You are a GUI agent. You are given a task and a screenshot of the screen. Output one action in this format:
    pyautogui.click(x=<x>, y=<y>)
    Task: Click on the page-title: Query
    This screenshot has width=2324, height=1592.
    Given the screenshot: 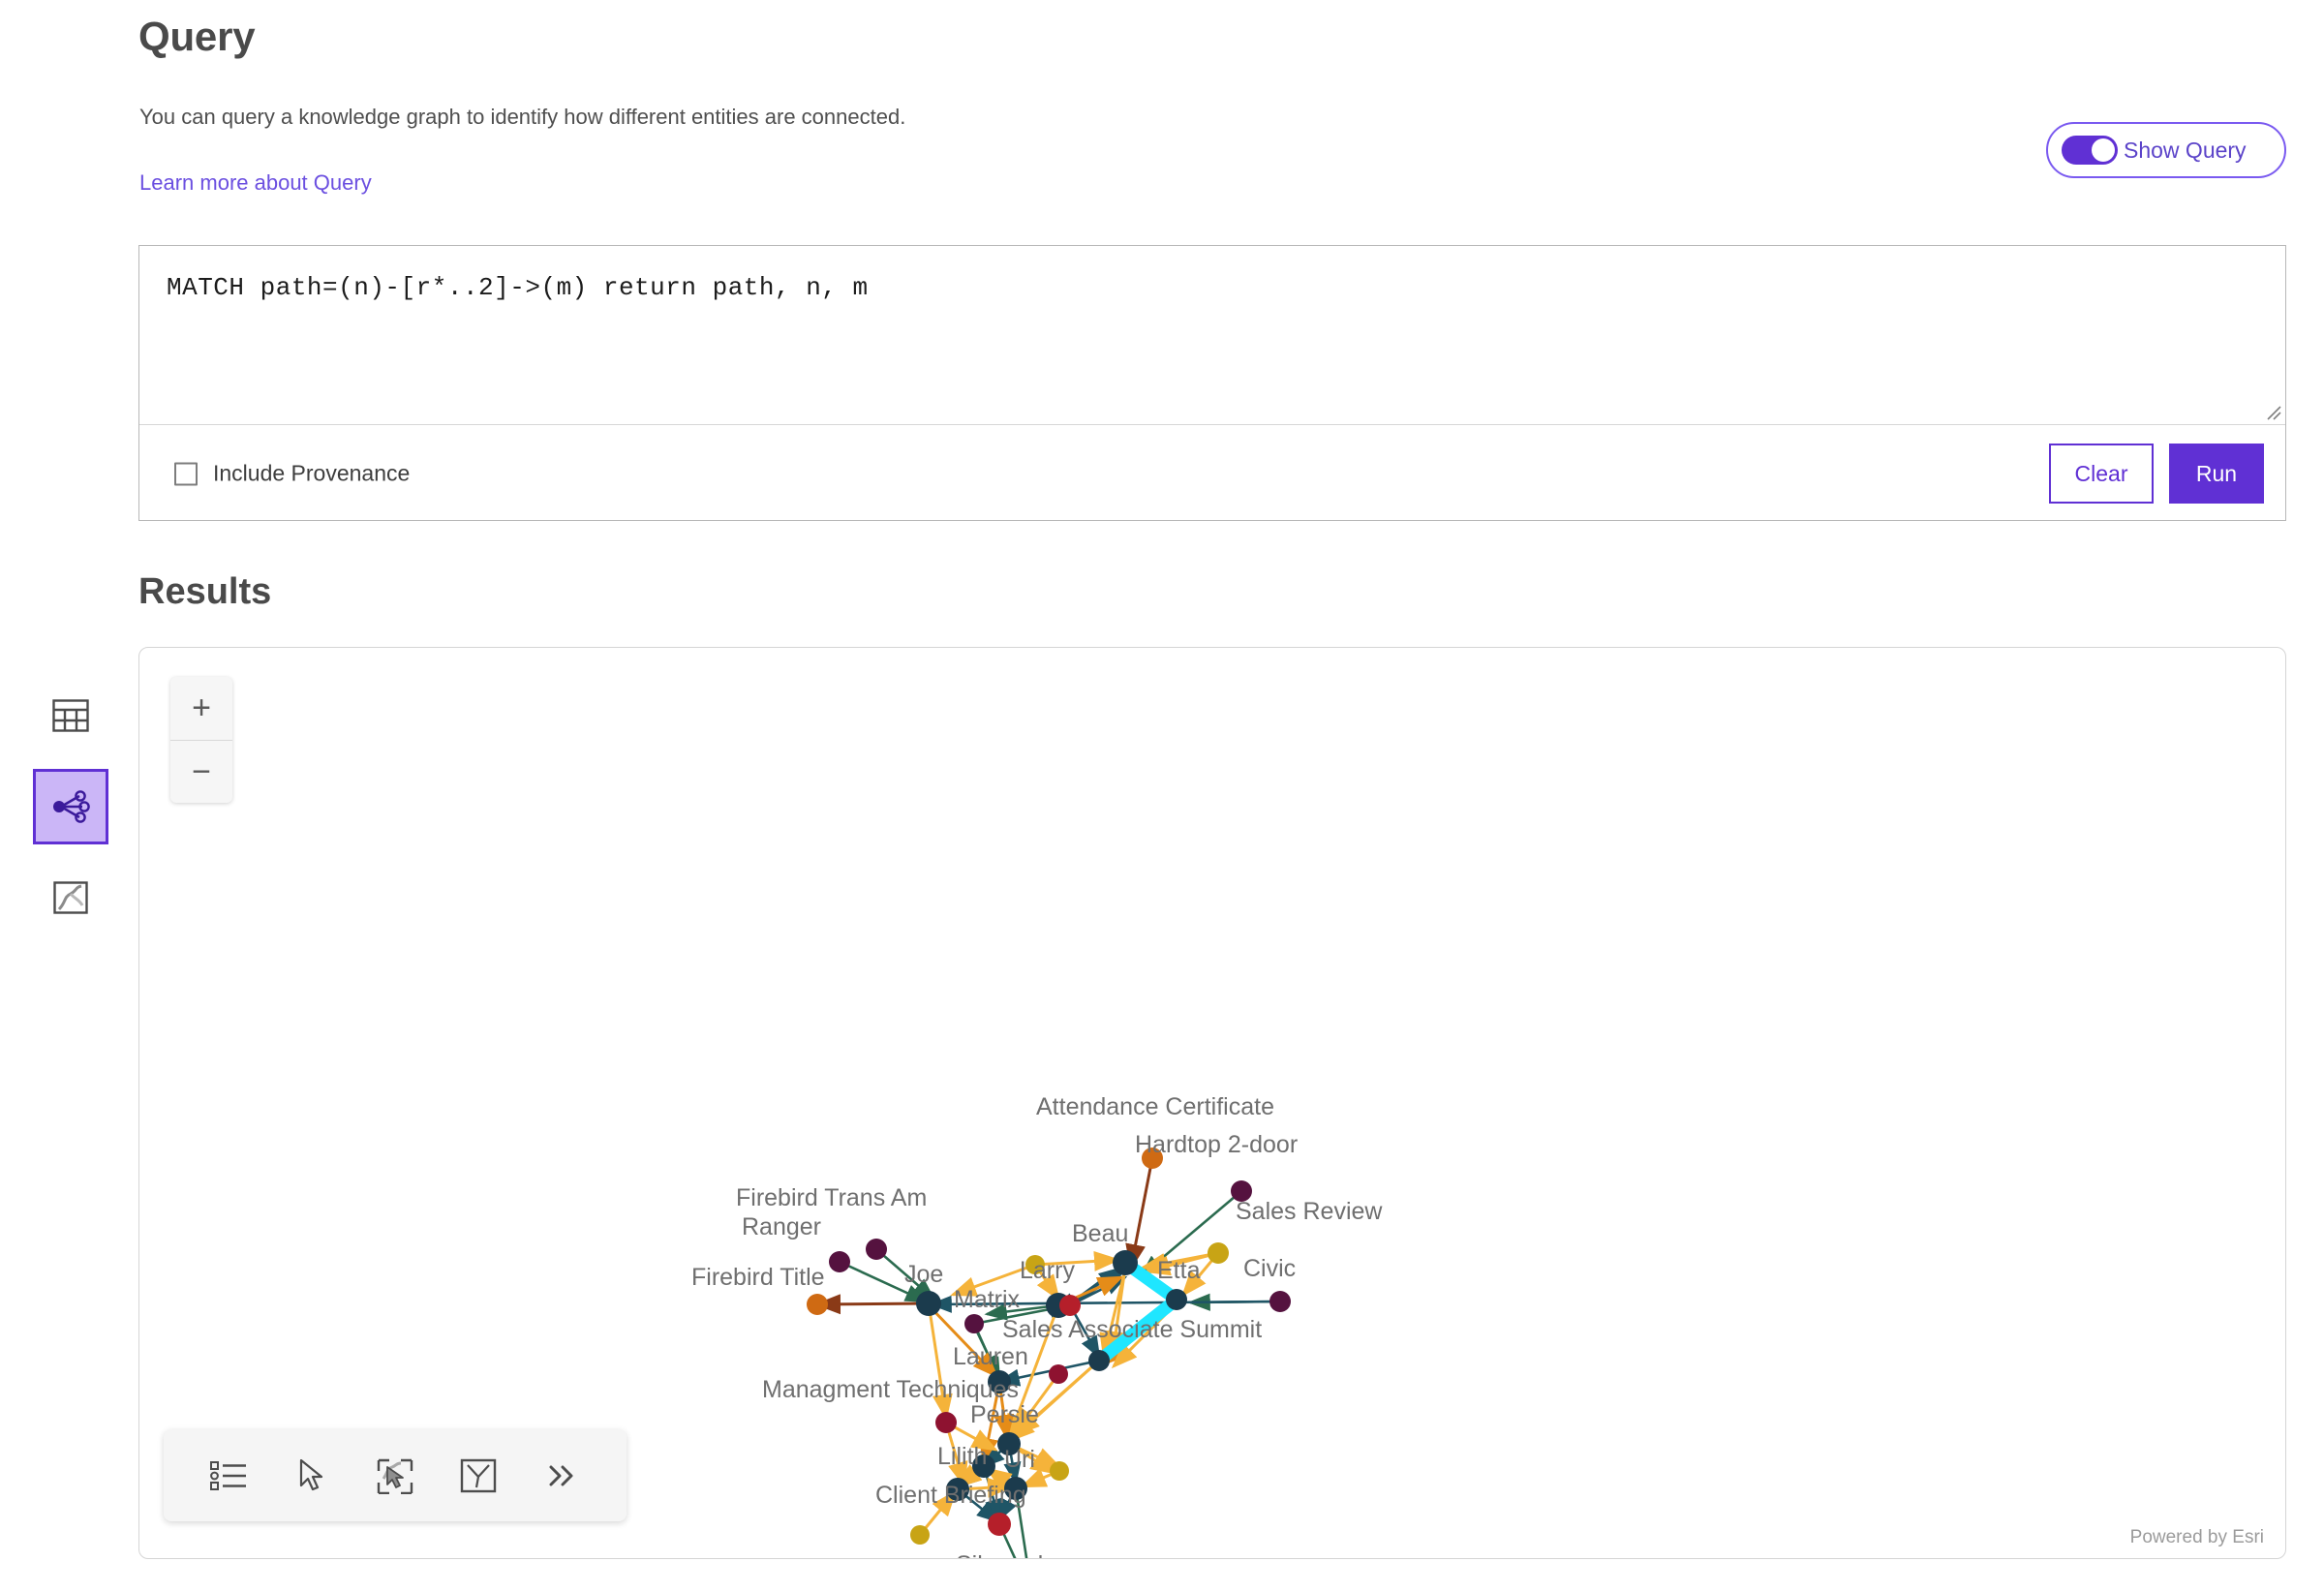 What is the action you would take?
    pyautogui.click(x=197, y=37)
    